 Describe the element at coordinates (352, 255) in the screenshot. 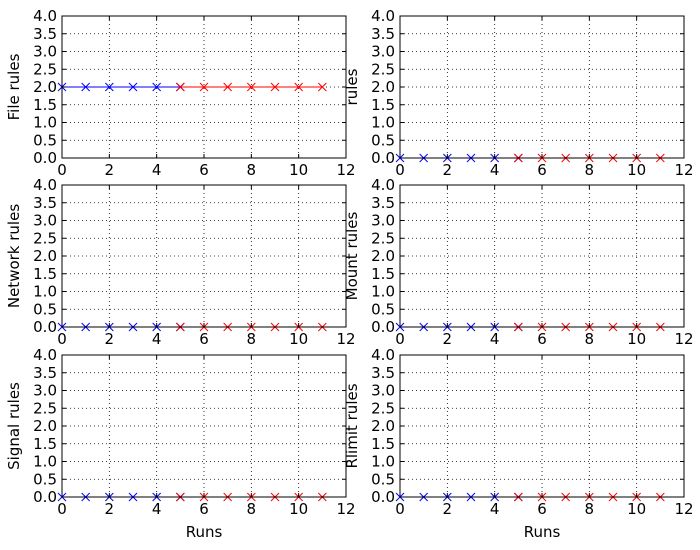

I see `y-axis-label: Mount rules` at that location.